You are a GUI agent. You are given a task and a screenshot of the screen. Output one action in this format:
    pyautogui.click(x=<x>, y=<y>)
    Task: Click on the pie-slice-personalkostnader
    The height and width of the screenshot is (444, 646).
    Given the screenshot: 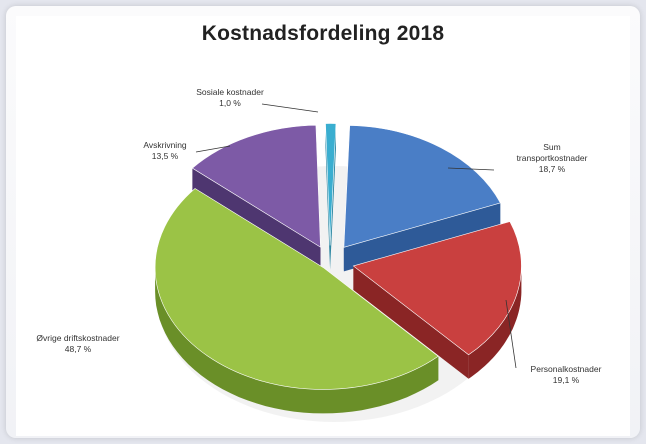 What is the action you would take?
    pyautogui.click(x=437, y=288)
    